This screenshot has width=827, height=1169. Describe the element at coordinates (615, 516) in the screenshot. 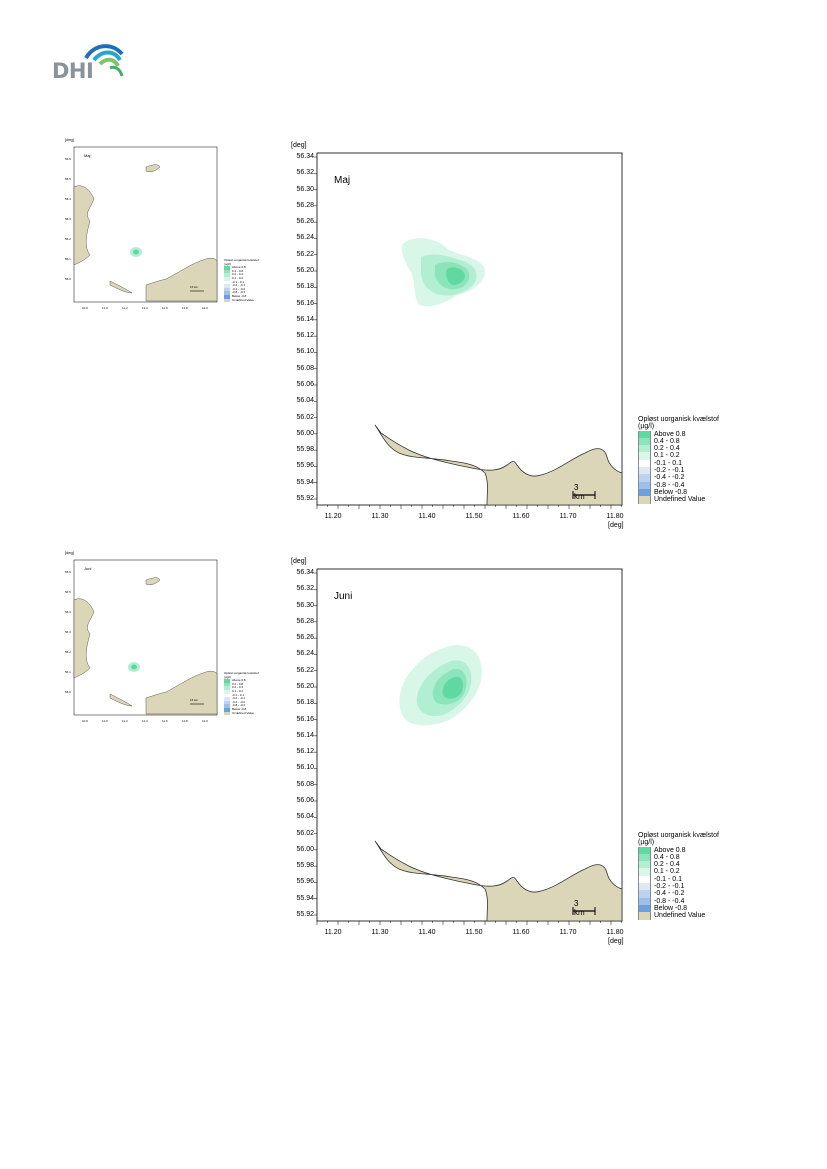

I see `x-tick-label: 11.80` at that location.